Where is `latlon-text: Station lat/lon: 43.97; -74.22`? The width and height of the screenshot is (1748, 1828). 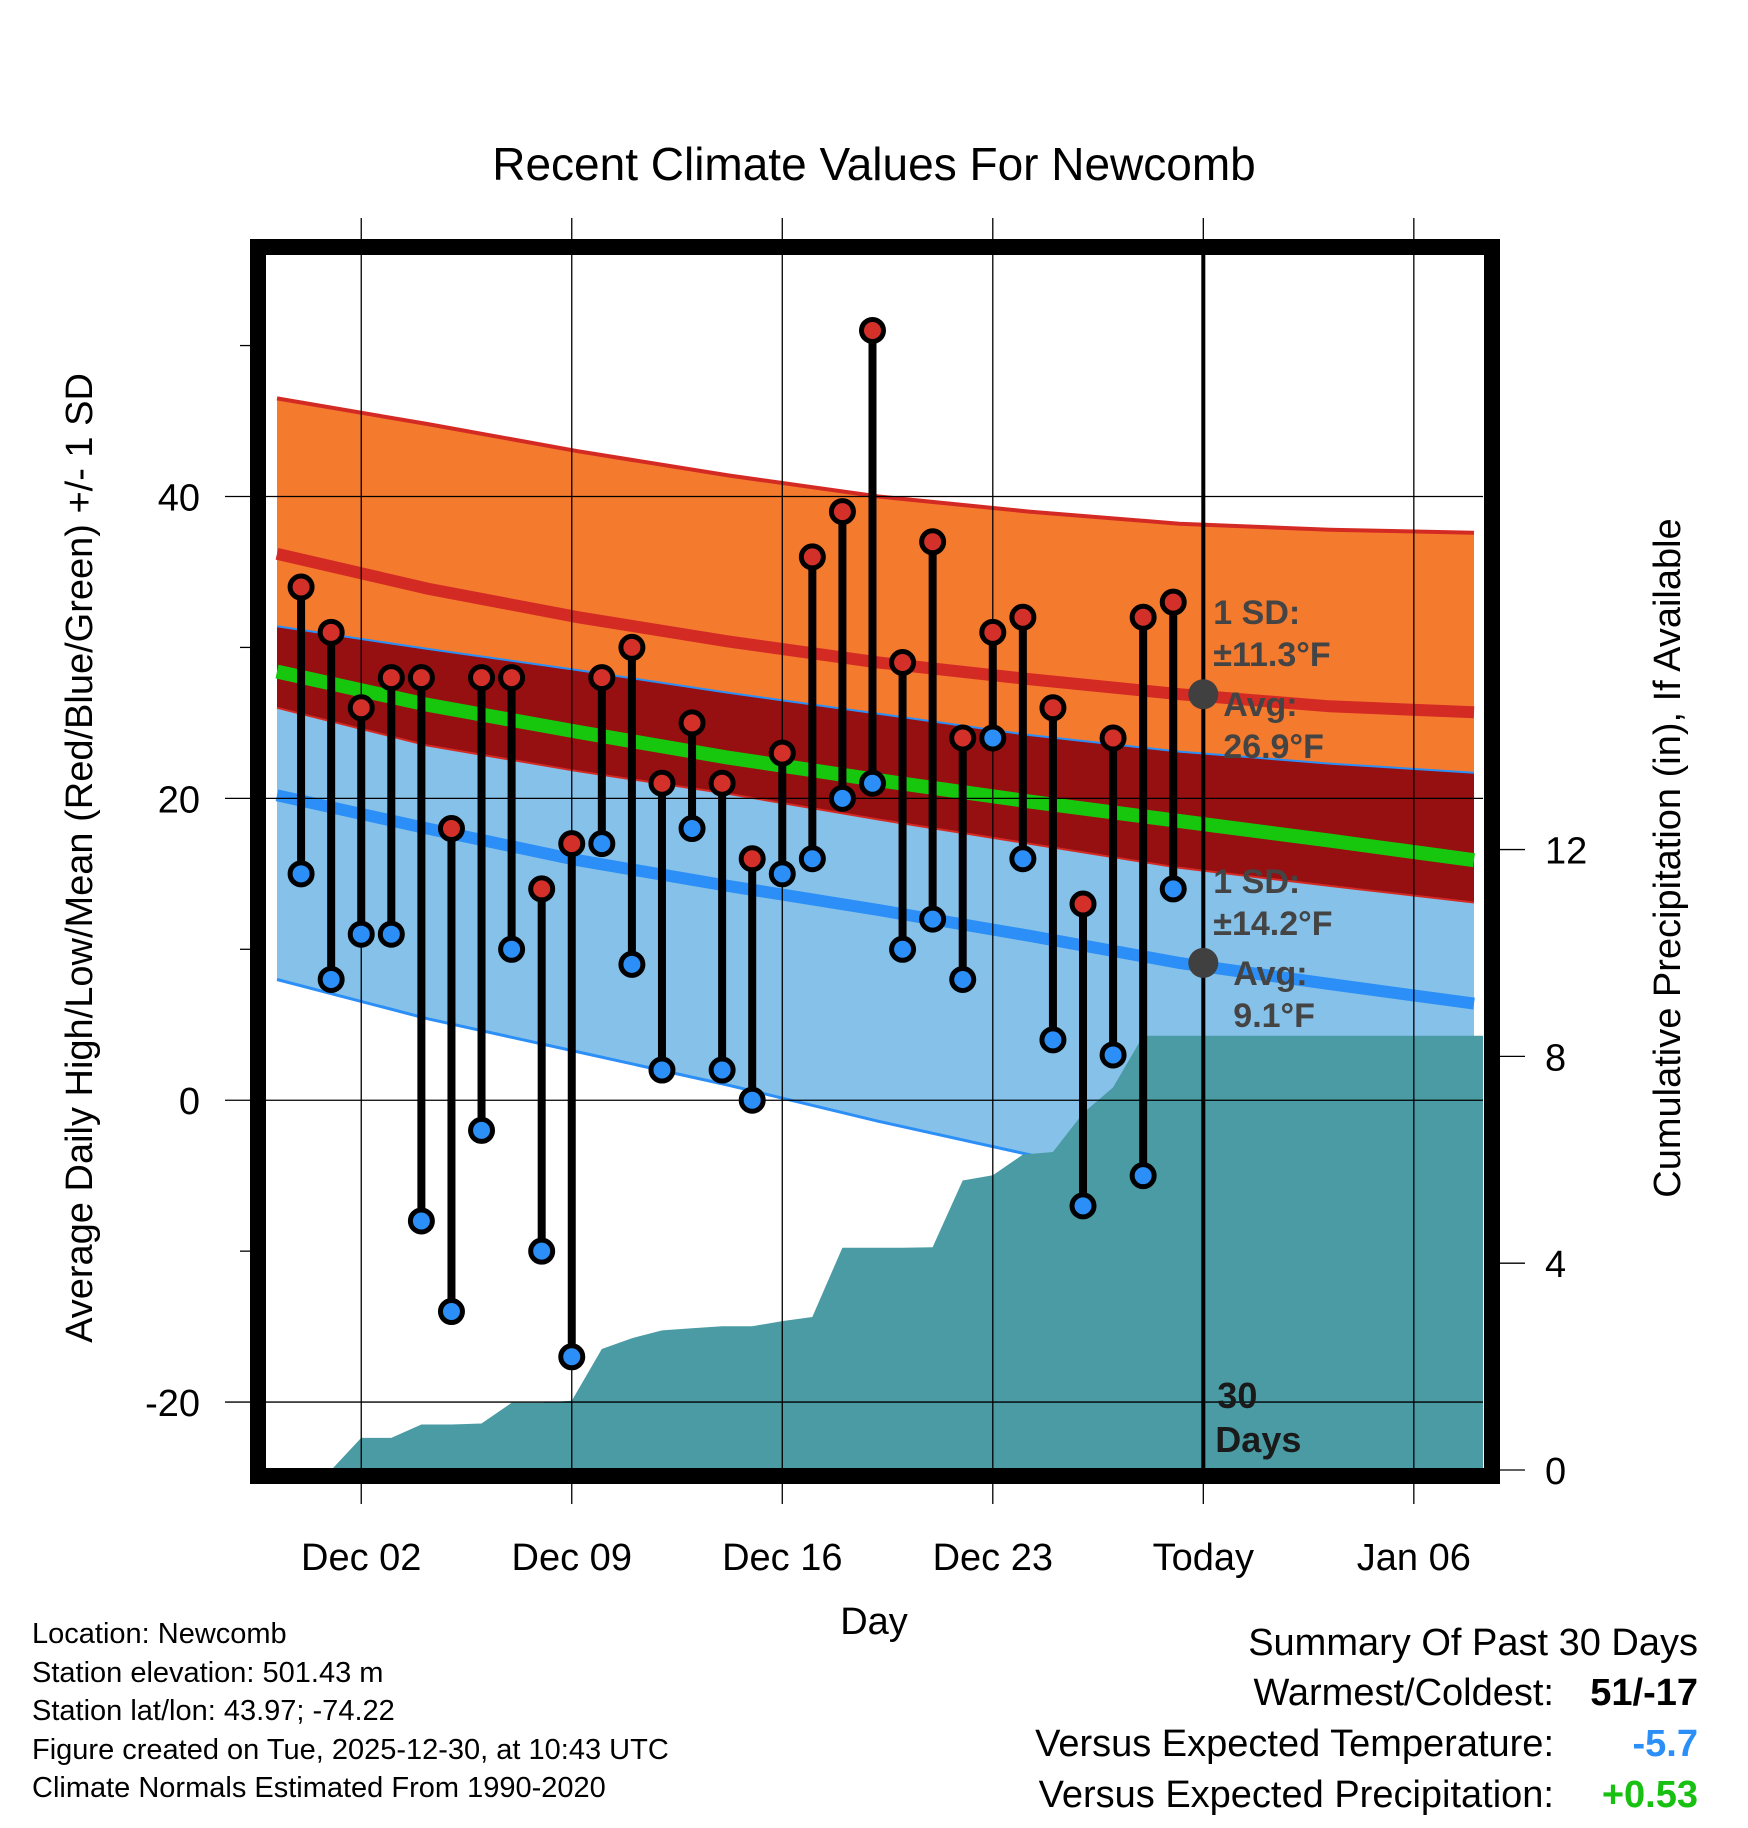
latlon-text: Station lat/lon: 43.97; -74.22 is located at coordinates (213, 1711).